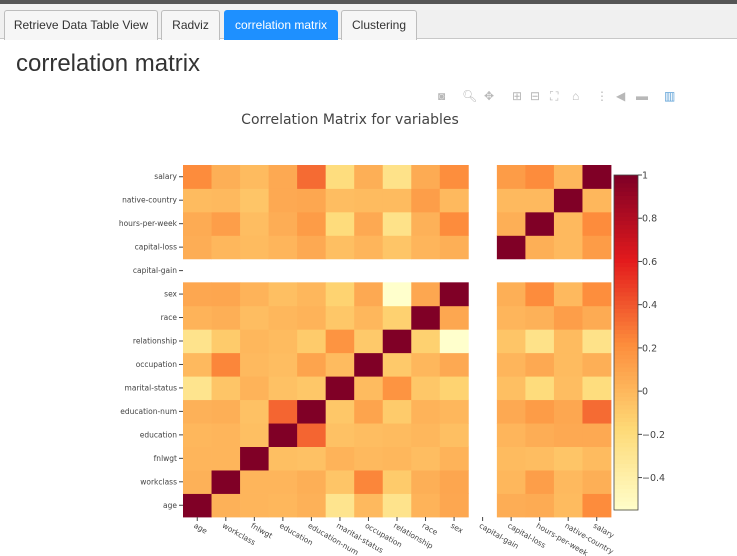 This screenshot has height=556, width=737. Describe the element at coordinates (254, 482) in the screenshot. I see `heatmap-cell-workclass-fnlwgt` at that location.